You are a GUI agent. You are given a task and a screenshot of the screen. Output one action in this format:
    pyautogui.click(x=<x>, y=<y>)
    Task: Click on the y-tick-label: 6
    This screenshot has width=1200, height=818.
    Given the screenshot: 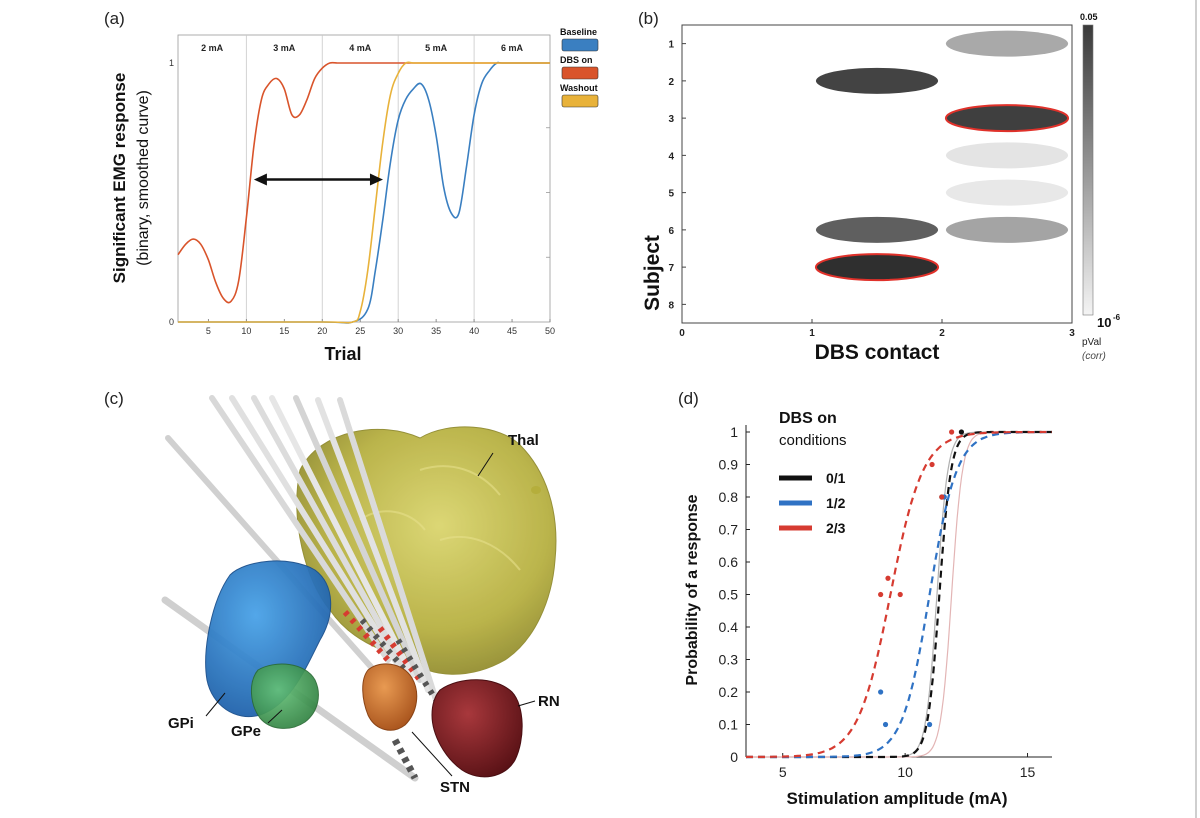 What is the action you would take?
    pyautogui.click(x=671, y=231)
    